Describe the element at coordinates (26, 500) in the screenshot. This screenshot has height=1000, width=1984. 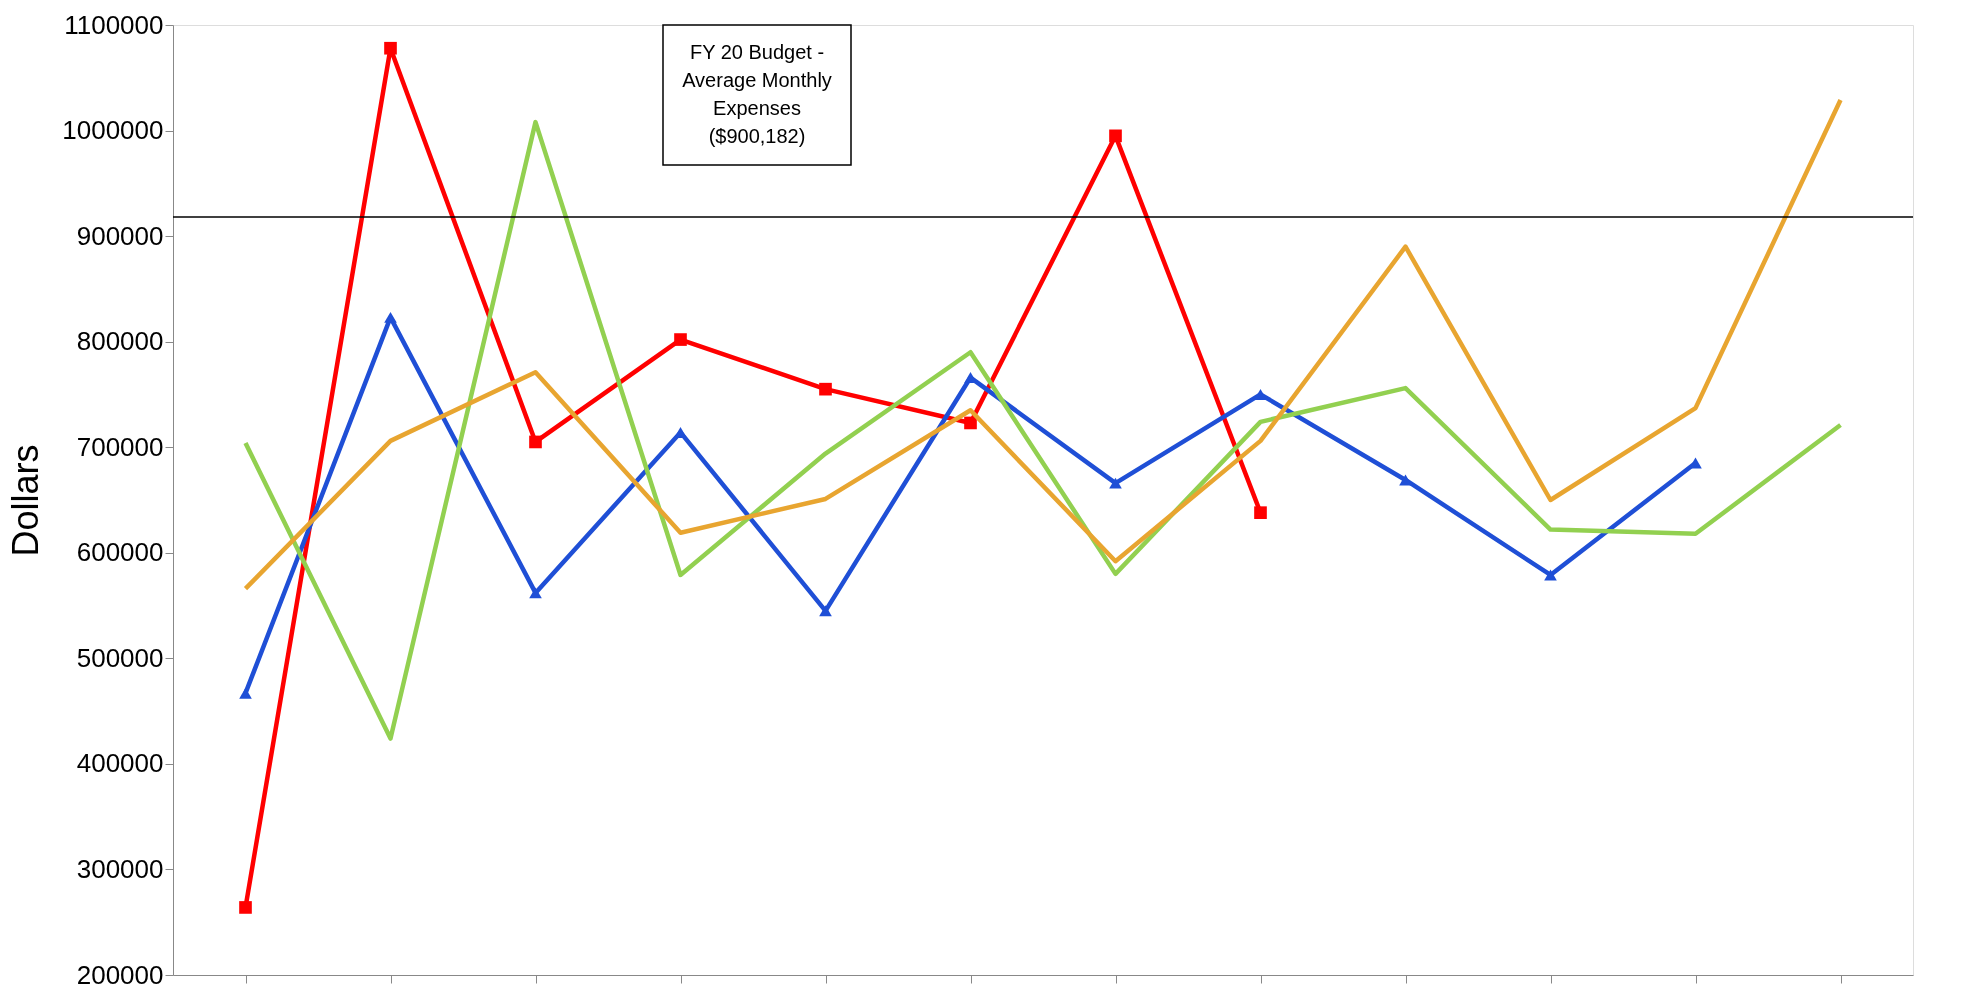
I see `y-axis-title: Dollars` at that location.